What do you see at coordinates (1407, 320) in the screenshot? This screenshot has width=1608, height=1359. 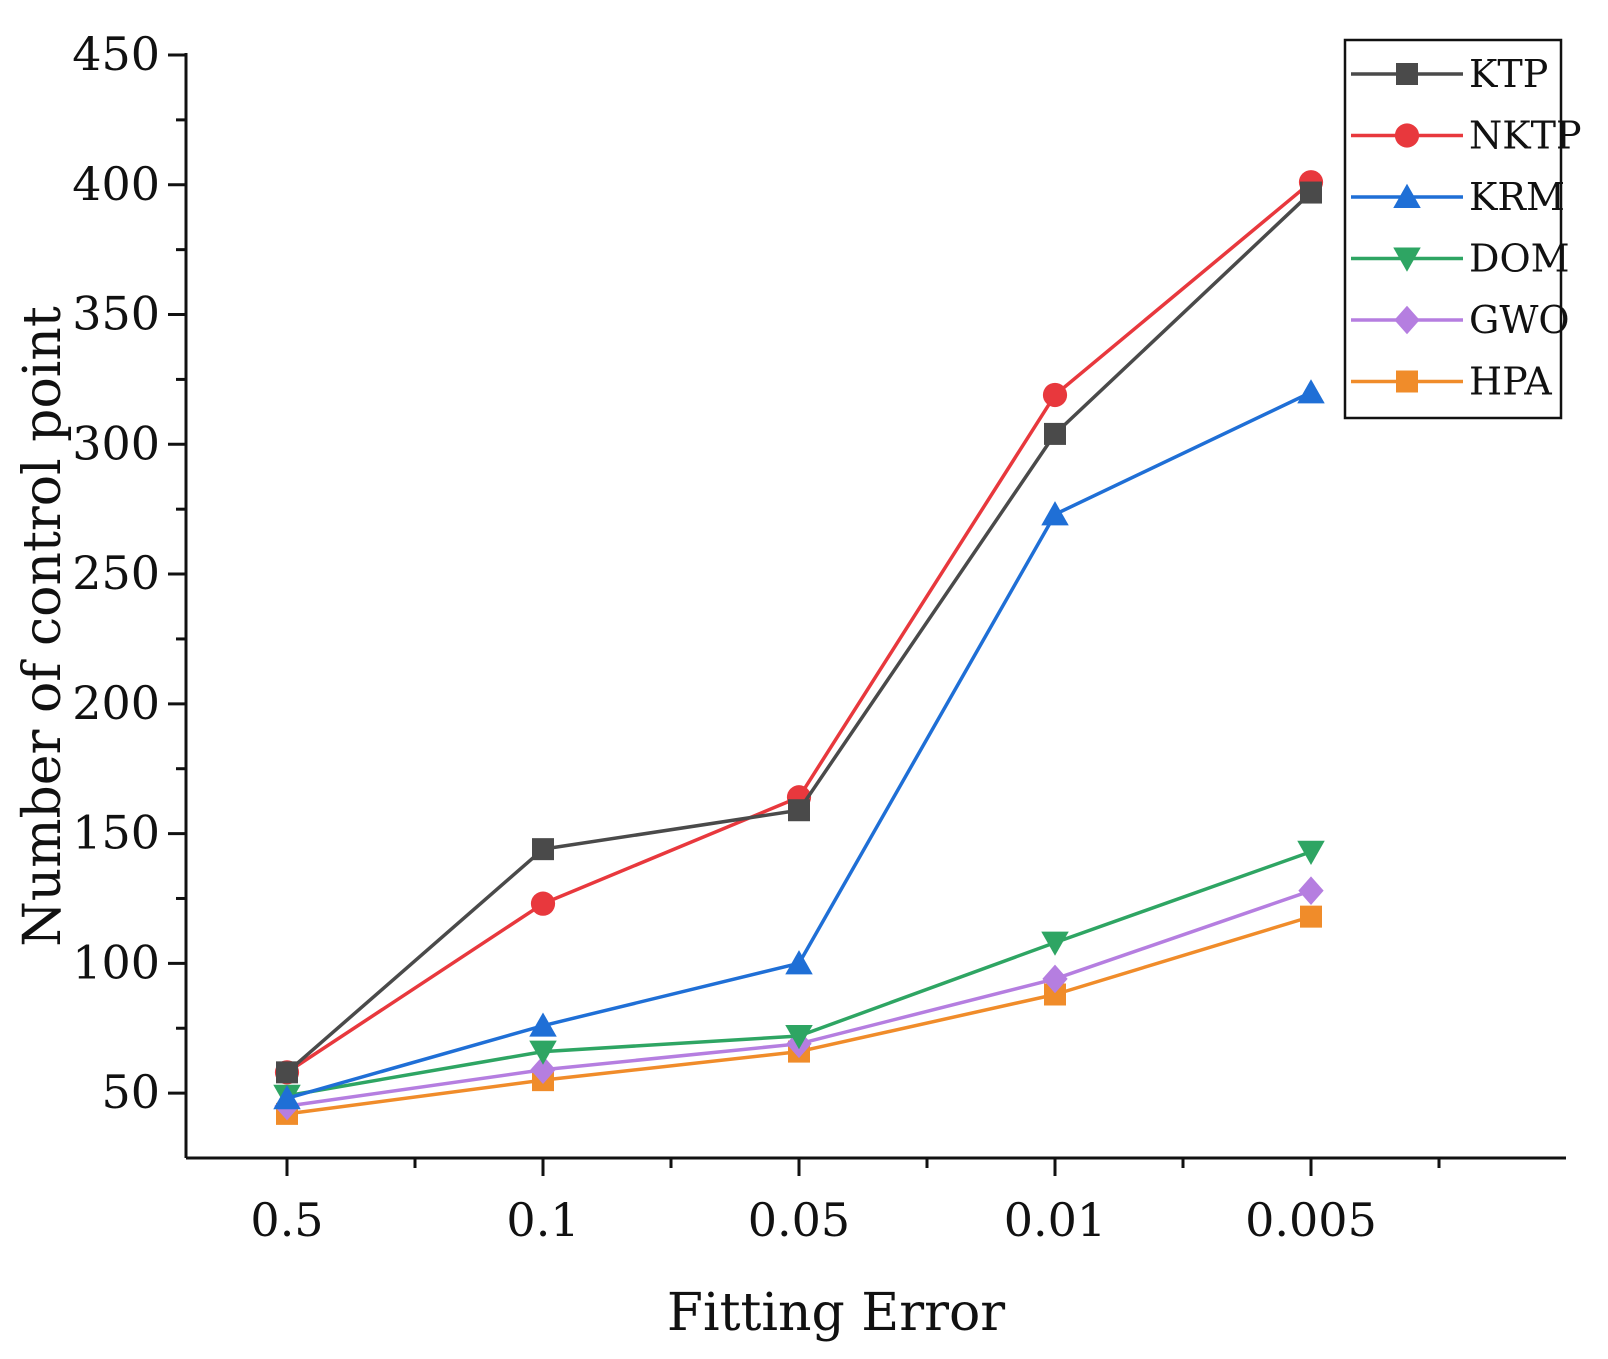 I see `legend-marker-gwo` at bounding box center [1407, 320].